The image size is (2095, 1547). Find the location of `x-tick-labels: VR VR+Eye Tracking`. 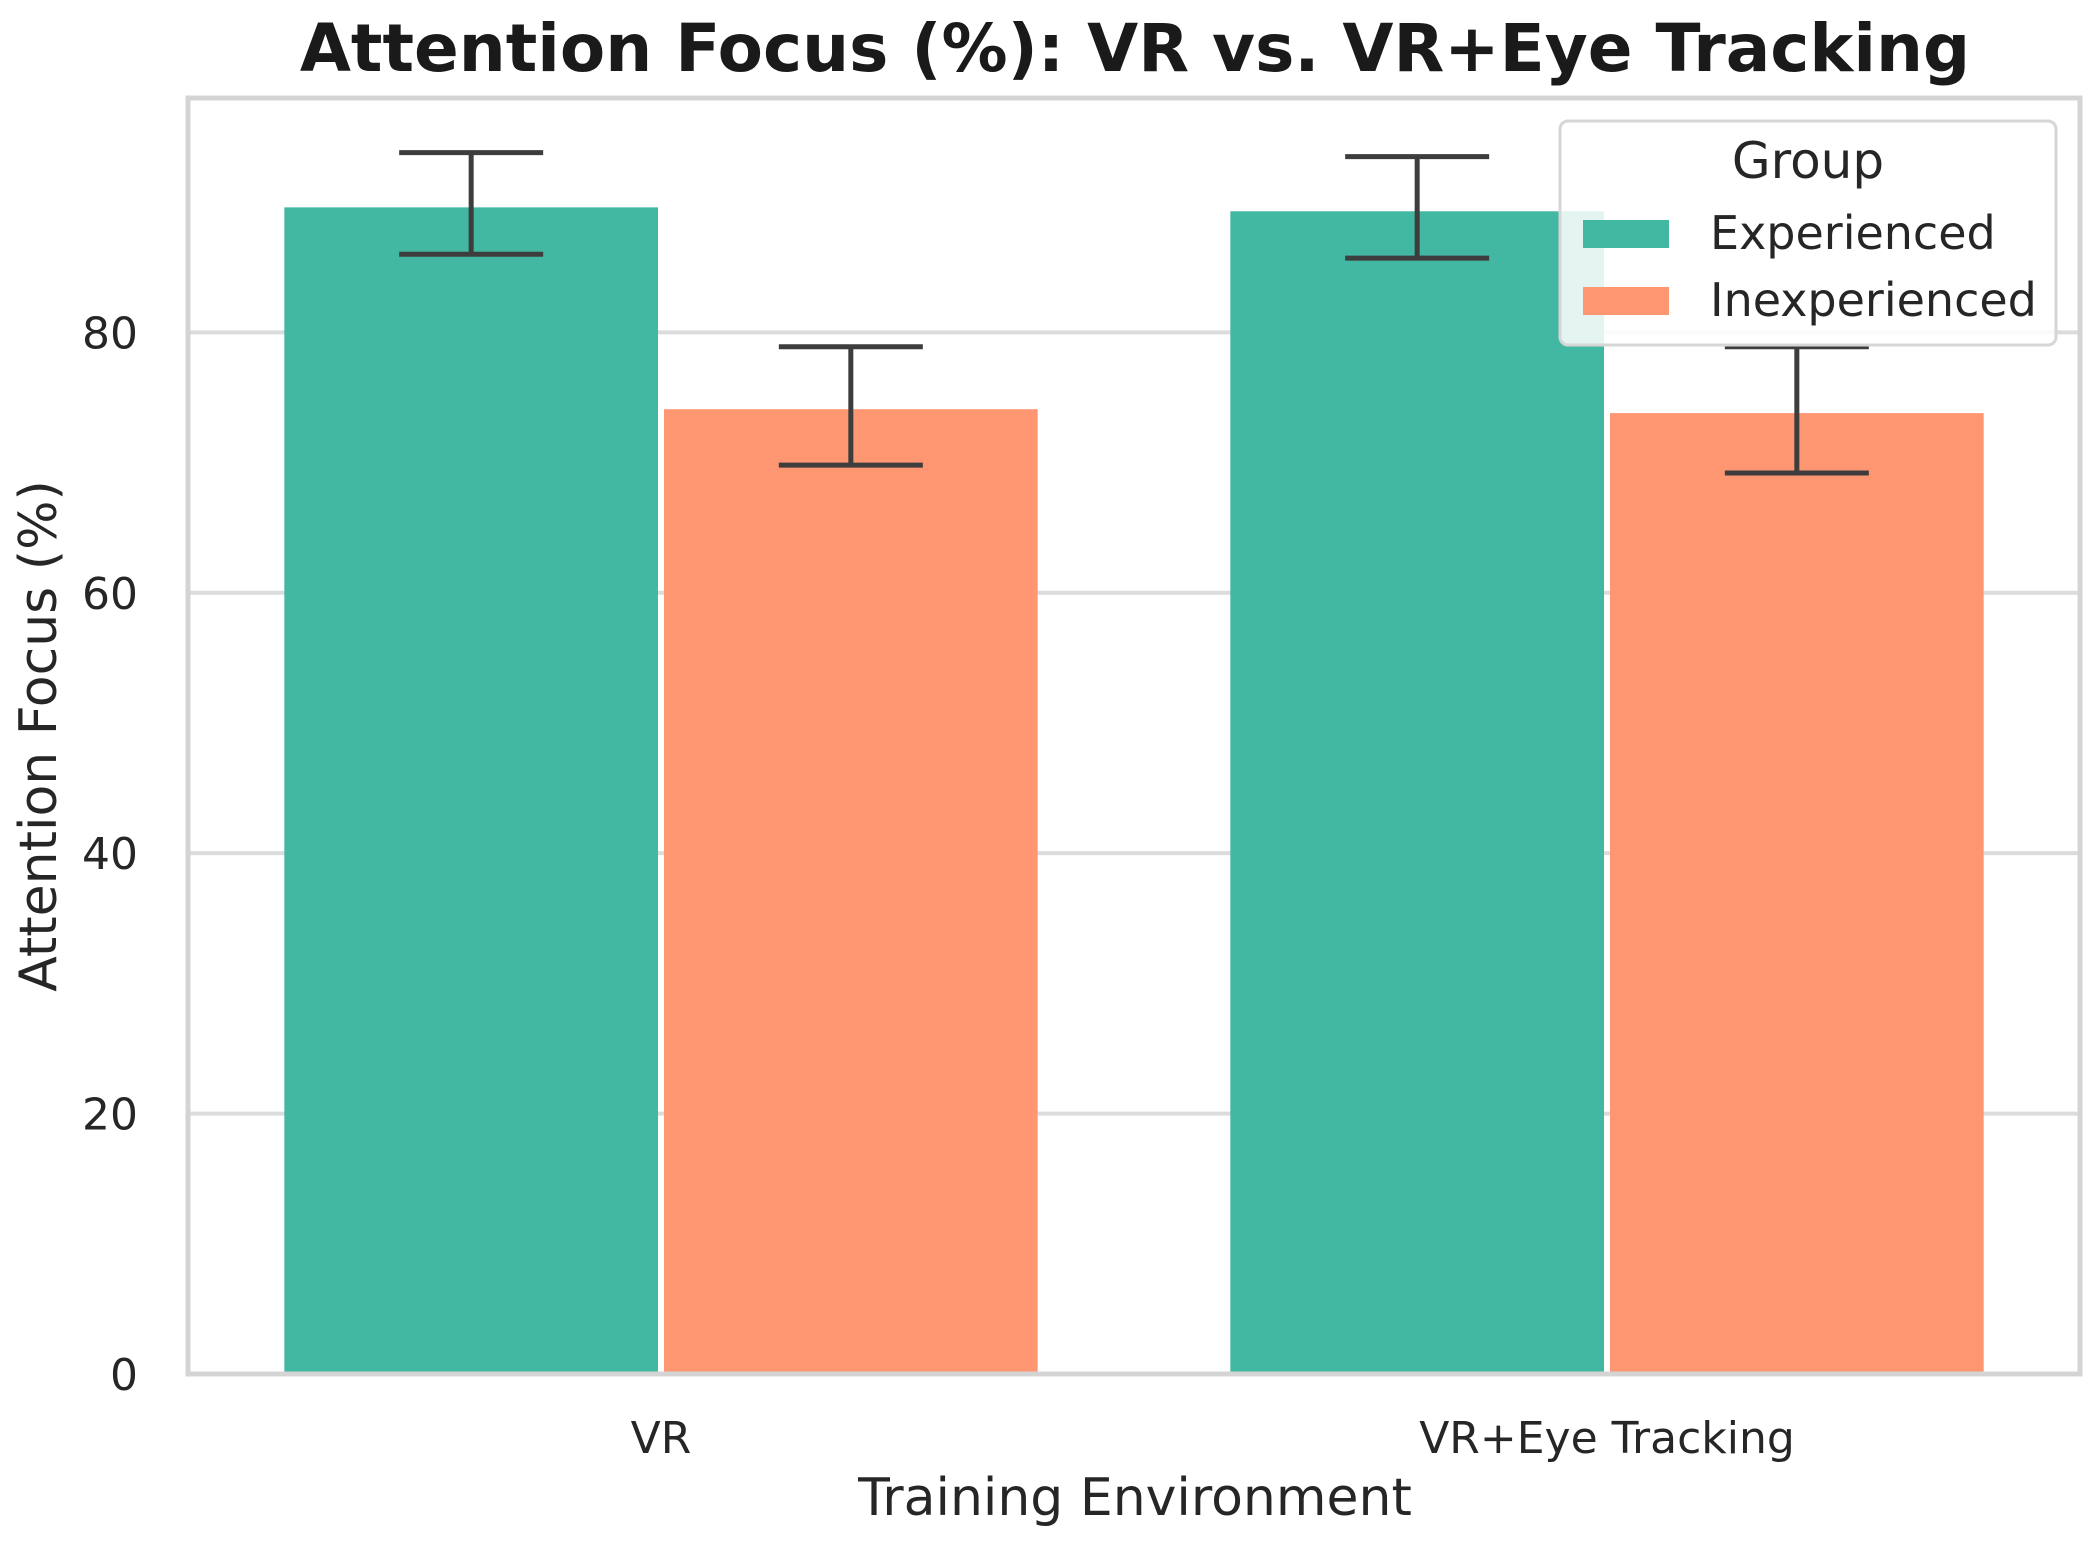

x-tick-labels: VR VR+Eye Tracking is located at coordinates (1213, 1438).